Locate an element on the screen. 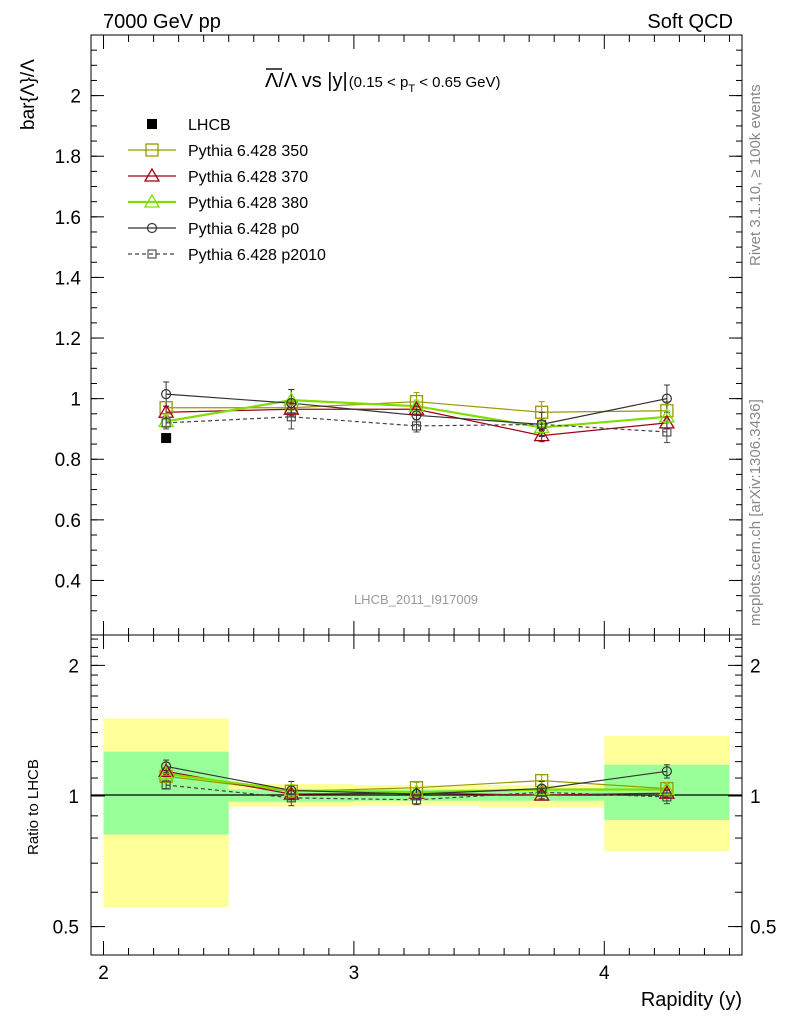 Image resolution: width=786 pixels, height=1024 pixels. rivet-version-label: Rivet 3.1.10, ≥ 100k events is located at coordinates (755, 175).